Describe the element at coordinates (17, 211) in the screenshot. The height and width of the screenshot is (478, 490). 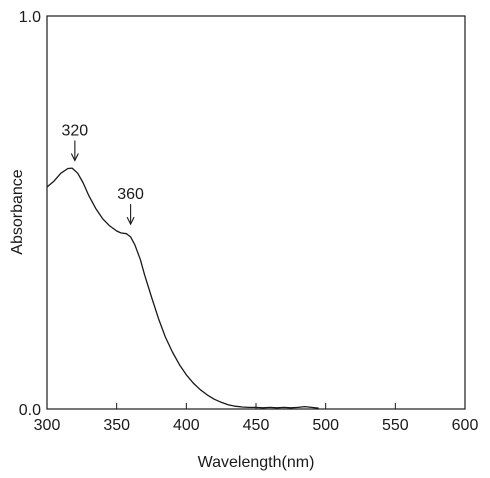
I see `y-axis-title: Absorbance` at that location.